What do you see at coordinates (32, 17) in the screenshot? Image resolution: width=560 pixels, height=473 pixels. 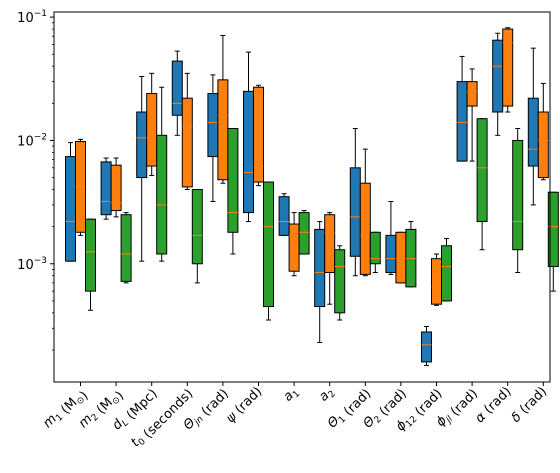 I see `y-tick-label: 10⁻¹` at bounding box center [32, 17].